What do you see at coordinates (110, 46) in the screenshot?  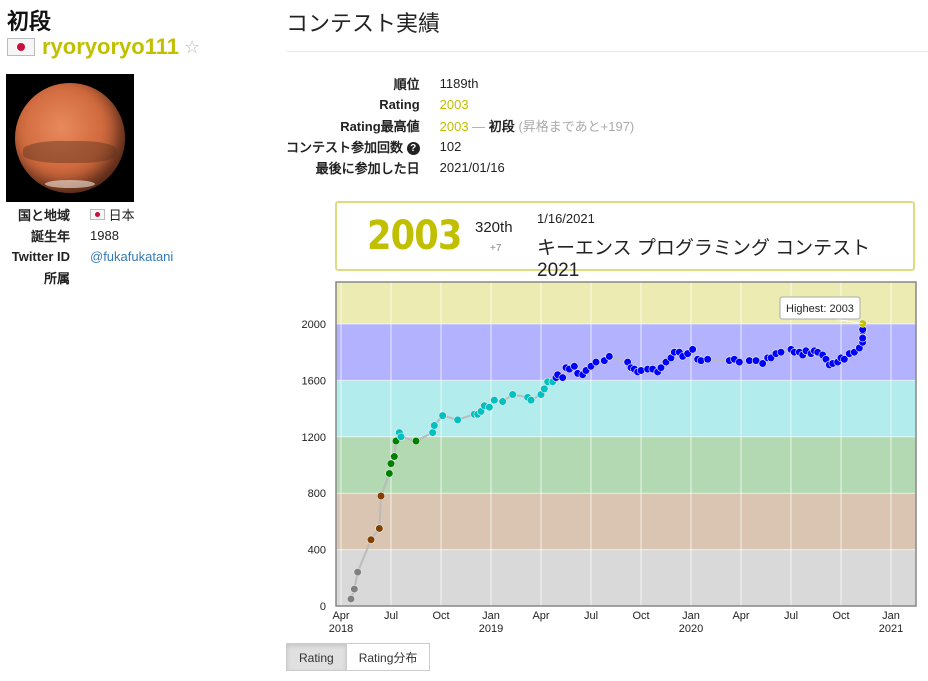 I see `username-link: ryoryoryo111` at bounding box center [110, 46].